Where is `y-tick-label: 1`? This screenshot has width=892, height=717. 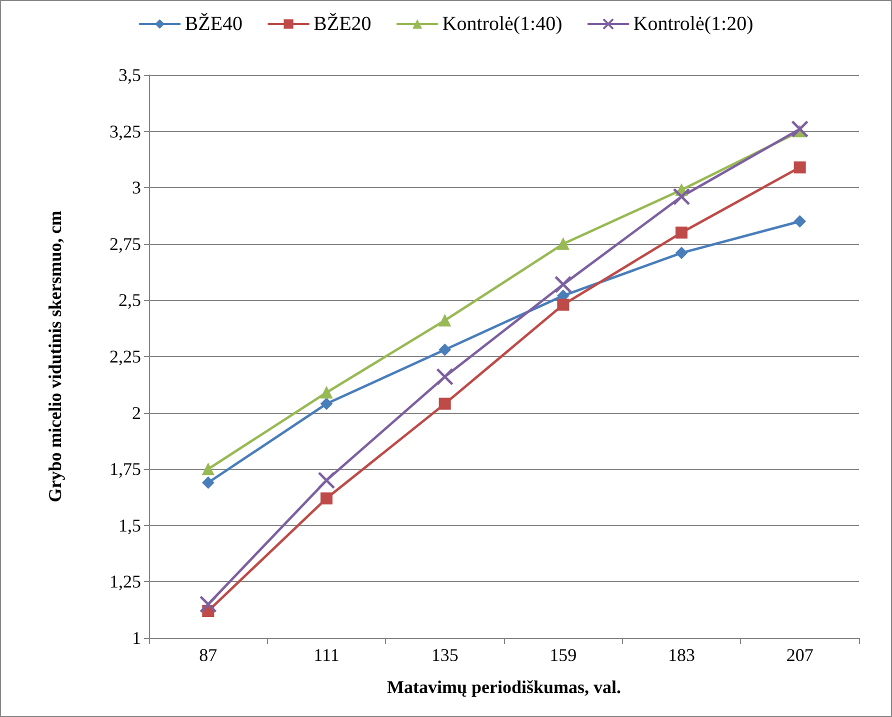 y-tick-label: 1 is located at coordinates (136, 638).